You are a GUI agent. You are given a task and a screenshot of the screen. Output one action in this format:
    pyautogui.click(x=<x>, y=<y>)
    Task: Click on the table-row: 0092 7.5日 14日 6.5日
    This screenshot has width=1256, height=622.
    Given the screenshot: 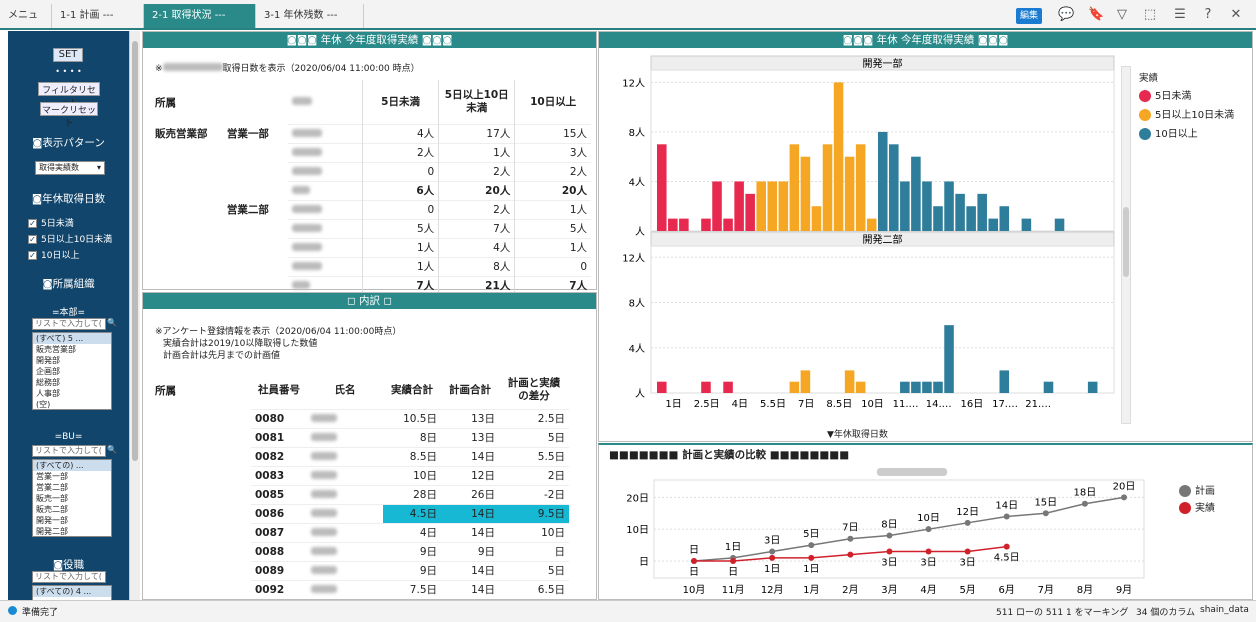 What is the action you would take?
    pyautogui.click(x=360, y=589)
    